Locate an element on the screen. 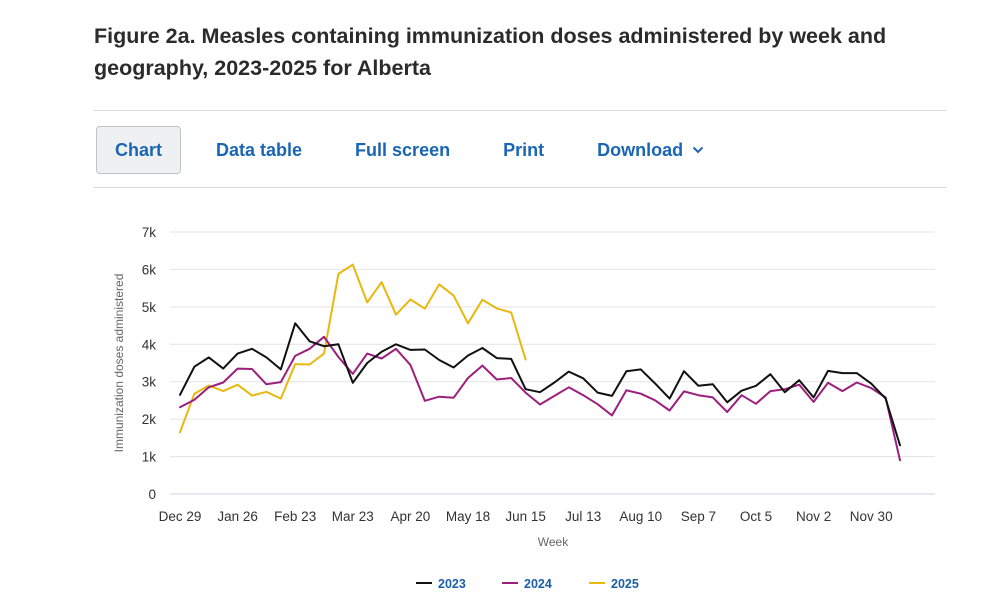  y-axis-label: Immunization doses administered is located at coordinates (119, 363).